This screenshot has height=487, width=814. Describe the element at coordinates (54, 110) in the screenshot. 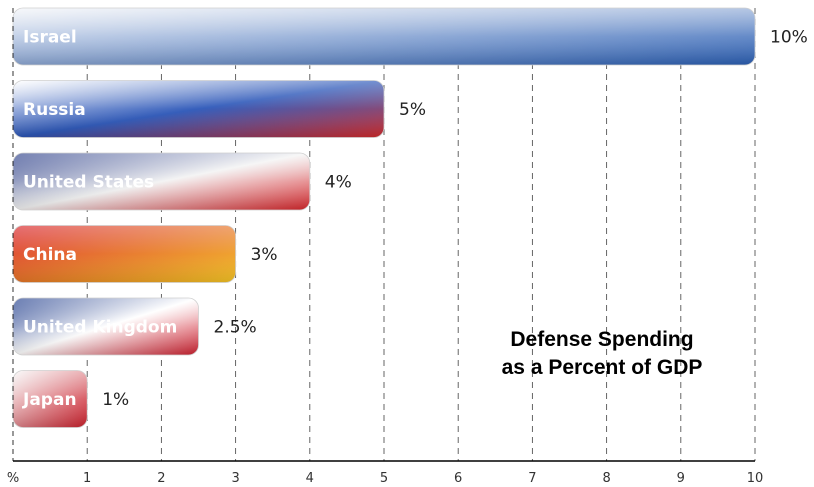

I see `bar-label-russia: Russia` at that location.